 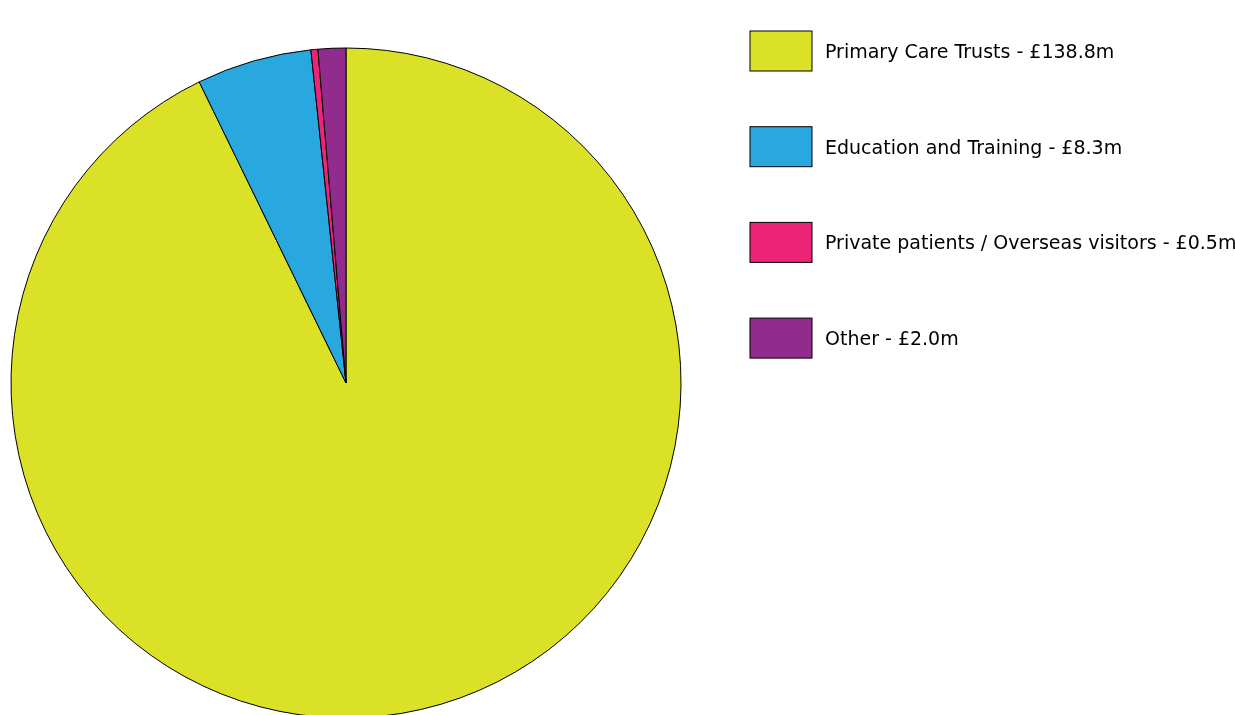 I want to click on data-label: £0.5m, so click(x=1202, y=242).